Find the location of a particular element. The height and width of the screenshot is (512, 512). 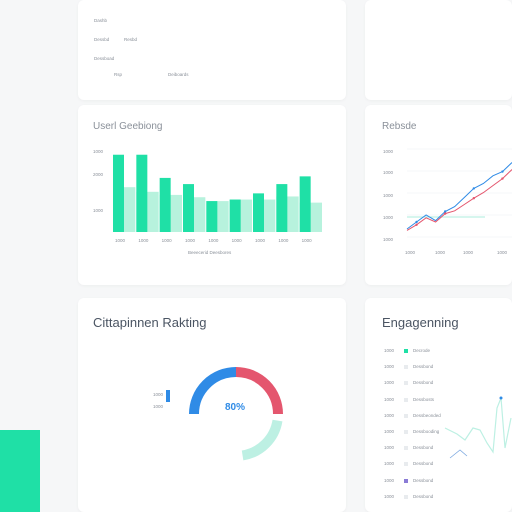

engagement-point is located at coordinates (501, 398).